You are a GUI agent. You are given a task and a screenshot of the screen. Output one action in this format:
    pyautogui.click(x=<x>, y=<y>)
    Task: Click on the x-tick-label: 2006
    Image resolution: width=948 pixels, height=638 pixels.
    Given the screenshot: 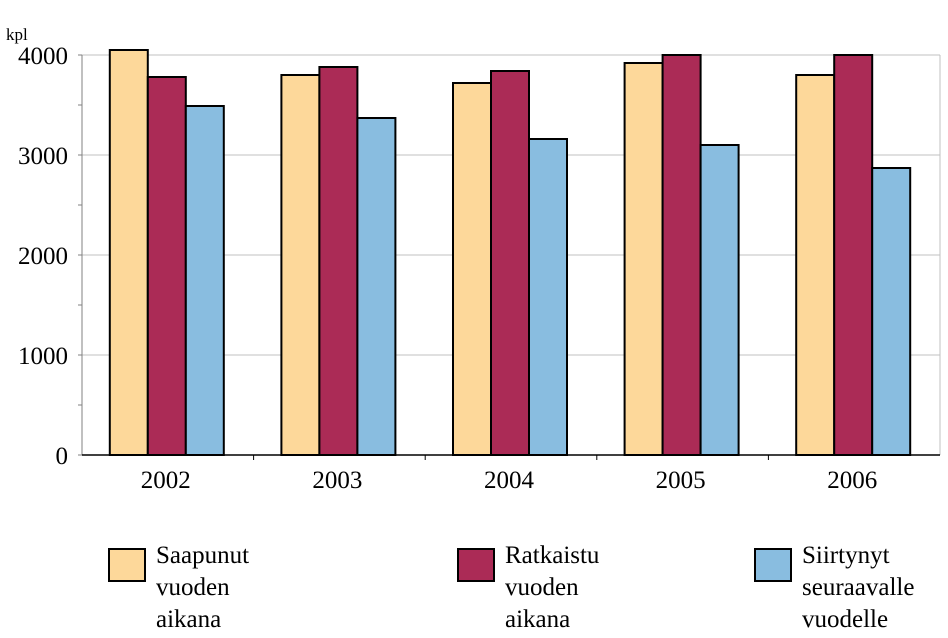 What is the action you would take?
    pyautogui.click(x=852, y=480)
    